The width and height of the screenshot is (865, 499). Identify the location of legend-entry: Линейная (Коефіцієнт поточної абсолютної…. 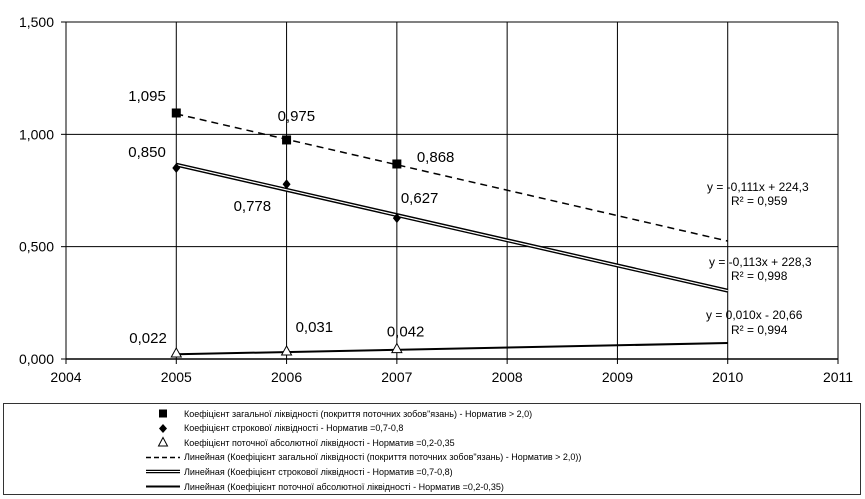
(324, 486).